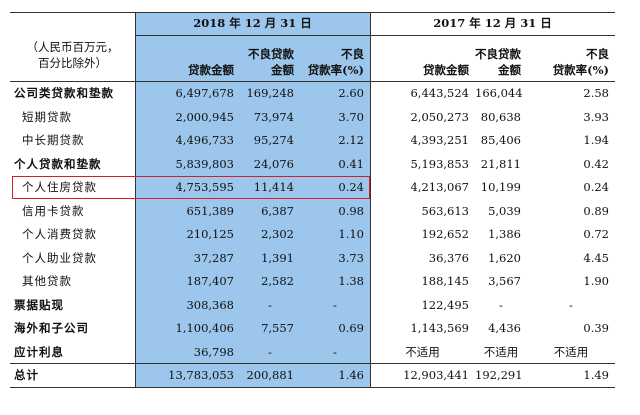  What do you see at coordinates (204, 116) in the screenshot?
I see `cell-value: 2,000,945` at bounding box center [204, 116].